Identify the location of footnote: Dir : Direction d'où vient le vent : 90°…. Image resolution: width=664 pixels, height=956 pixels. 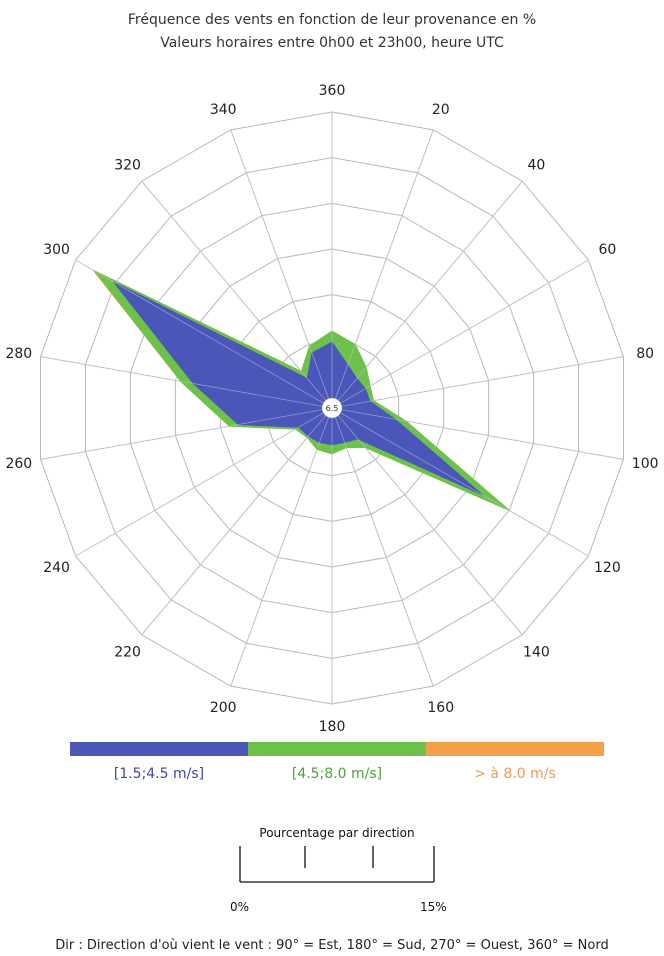
(332, 945).